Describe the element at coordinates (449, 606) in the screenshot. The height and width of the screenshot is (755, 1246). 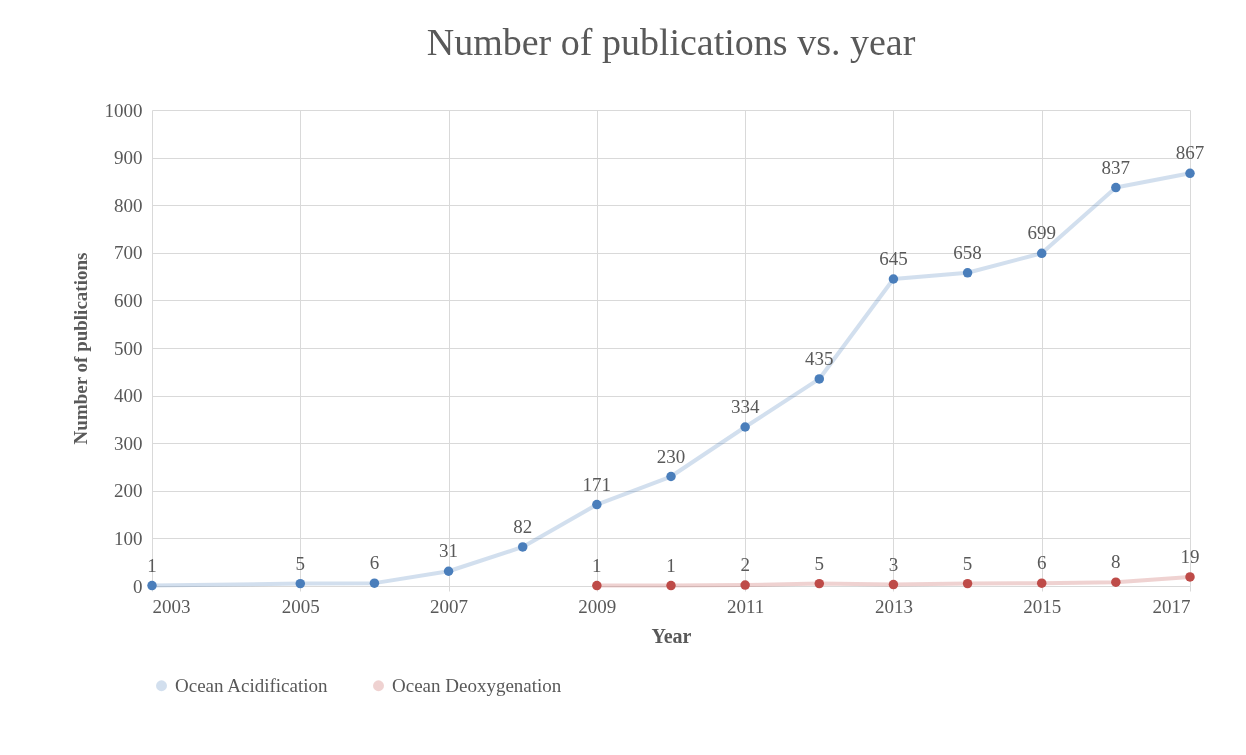
I see `x-tick-label: 2007` at that location.